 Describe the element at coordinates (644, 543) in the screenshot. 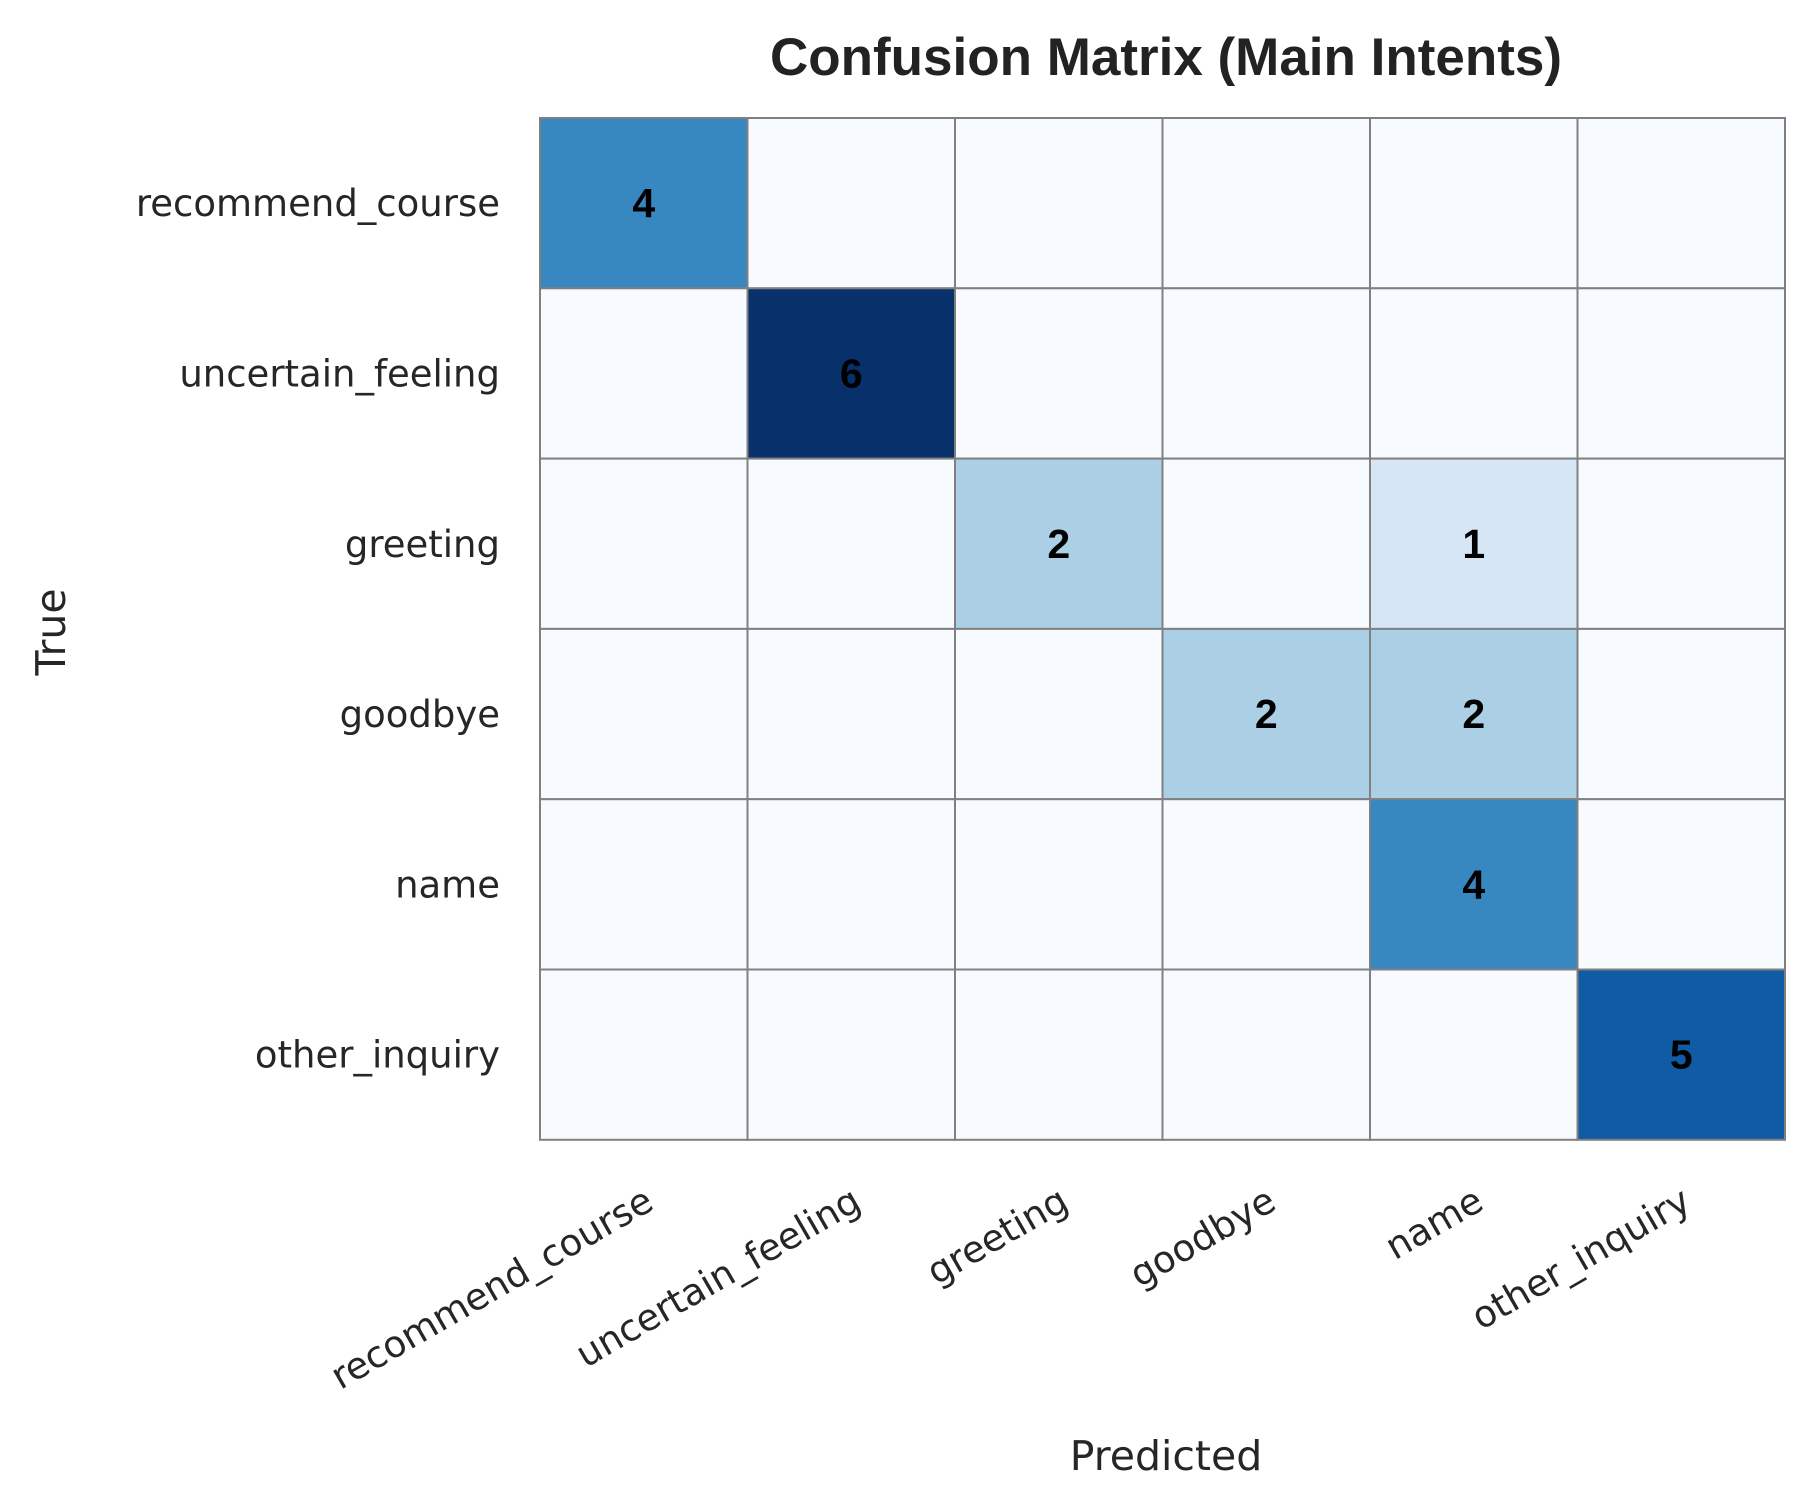

I see `heatmap-cell-r2-c0` at that location.